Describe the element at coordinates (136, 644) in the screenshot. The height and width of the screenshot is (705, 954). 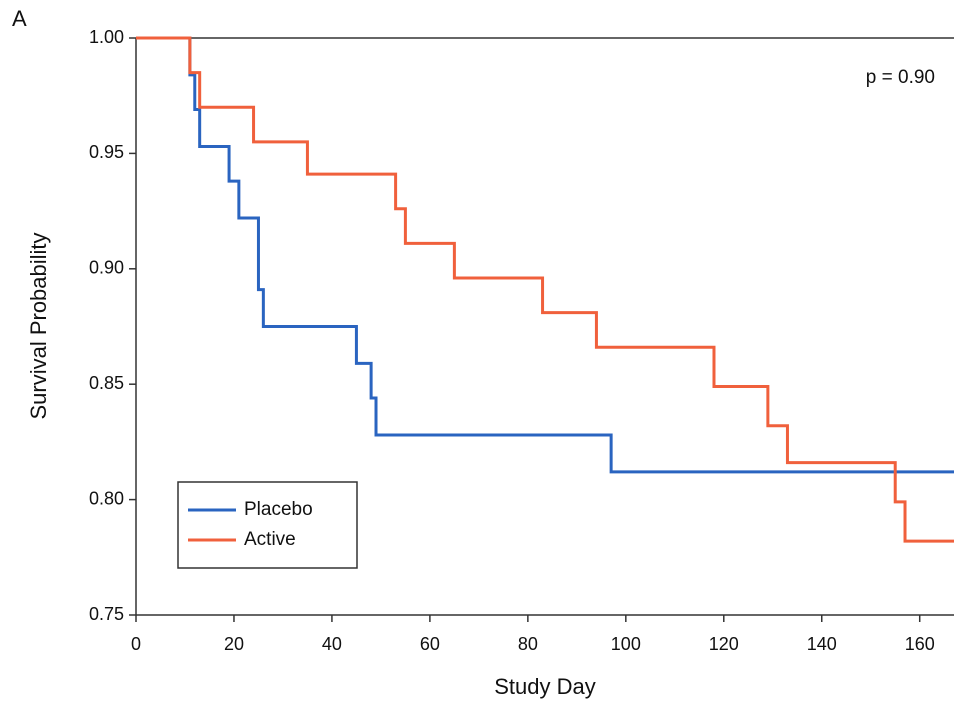
I see `x-tick-label: 0` at that location.